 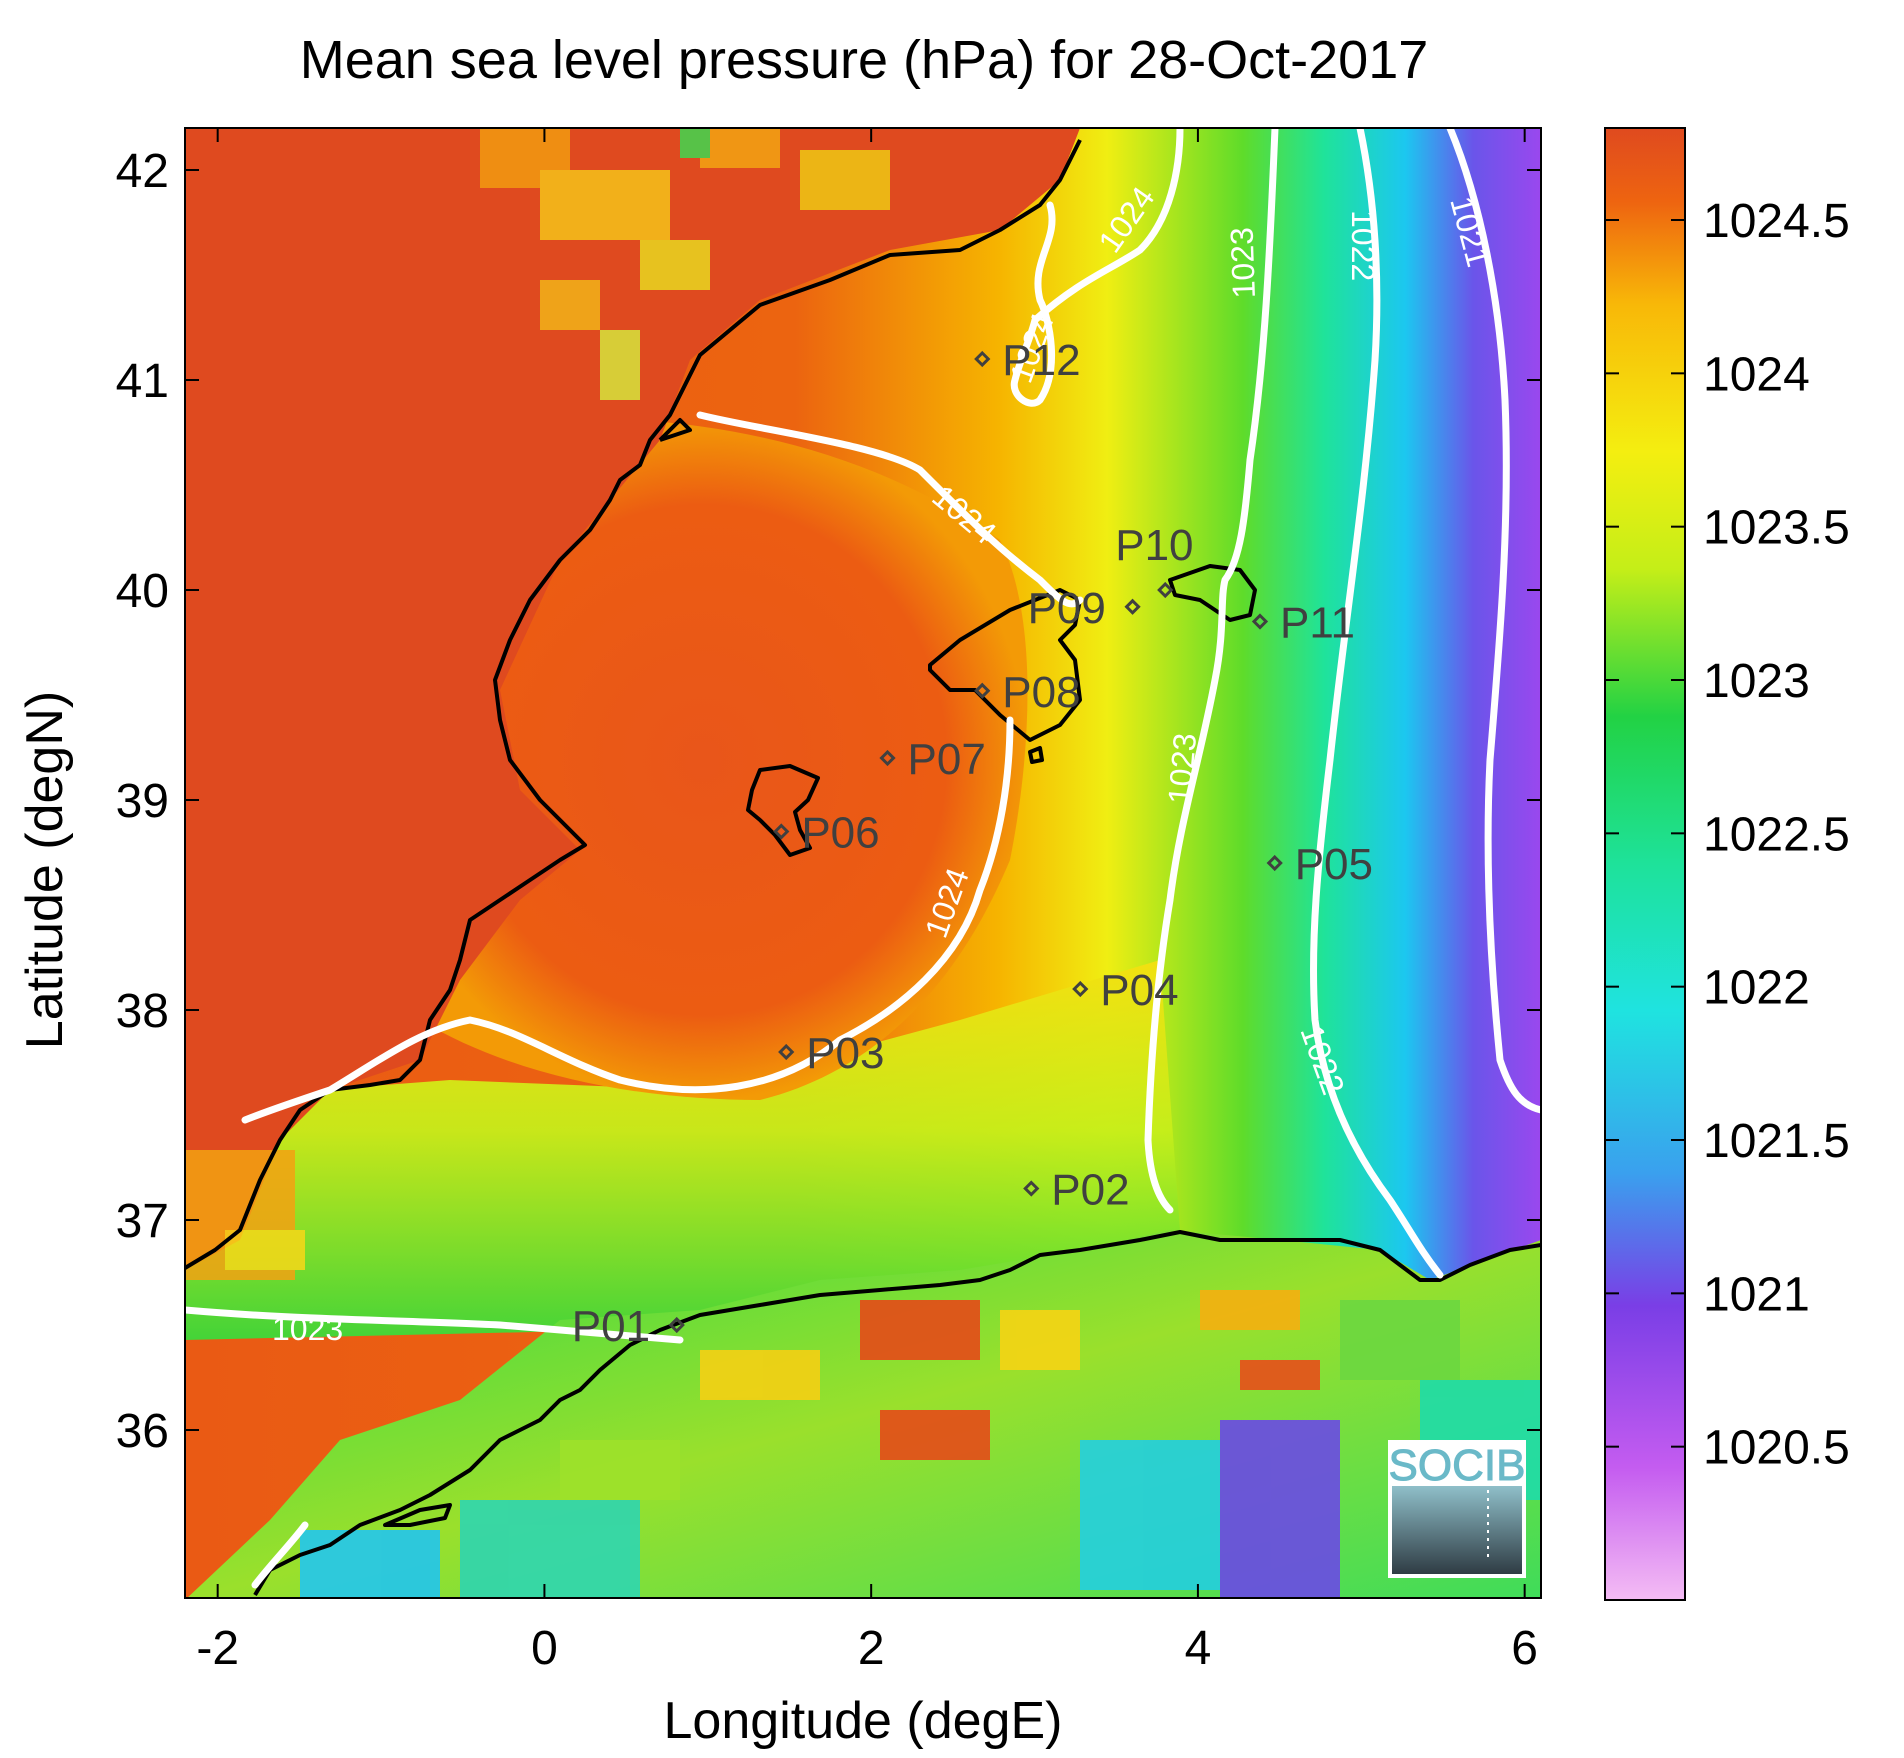 I want to click on y-tick-label: 38, so click(x=142, y=1011).